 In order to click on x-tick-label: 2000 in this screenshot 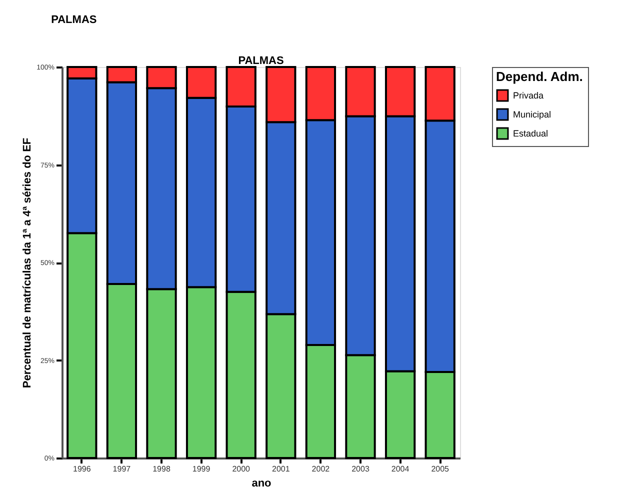, I will do `click(241, 469)`.